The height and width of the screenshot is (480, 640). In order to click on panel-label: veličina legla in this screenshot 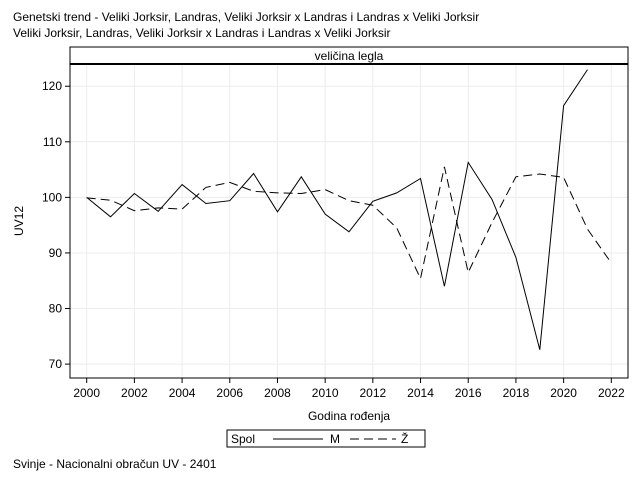, I will do `click(349, 56)`.